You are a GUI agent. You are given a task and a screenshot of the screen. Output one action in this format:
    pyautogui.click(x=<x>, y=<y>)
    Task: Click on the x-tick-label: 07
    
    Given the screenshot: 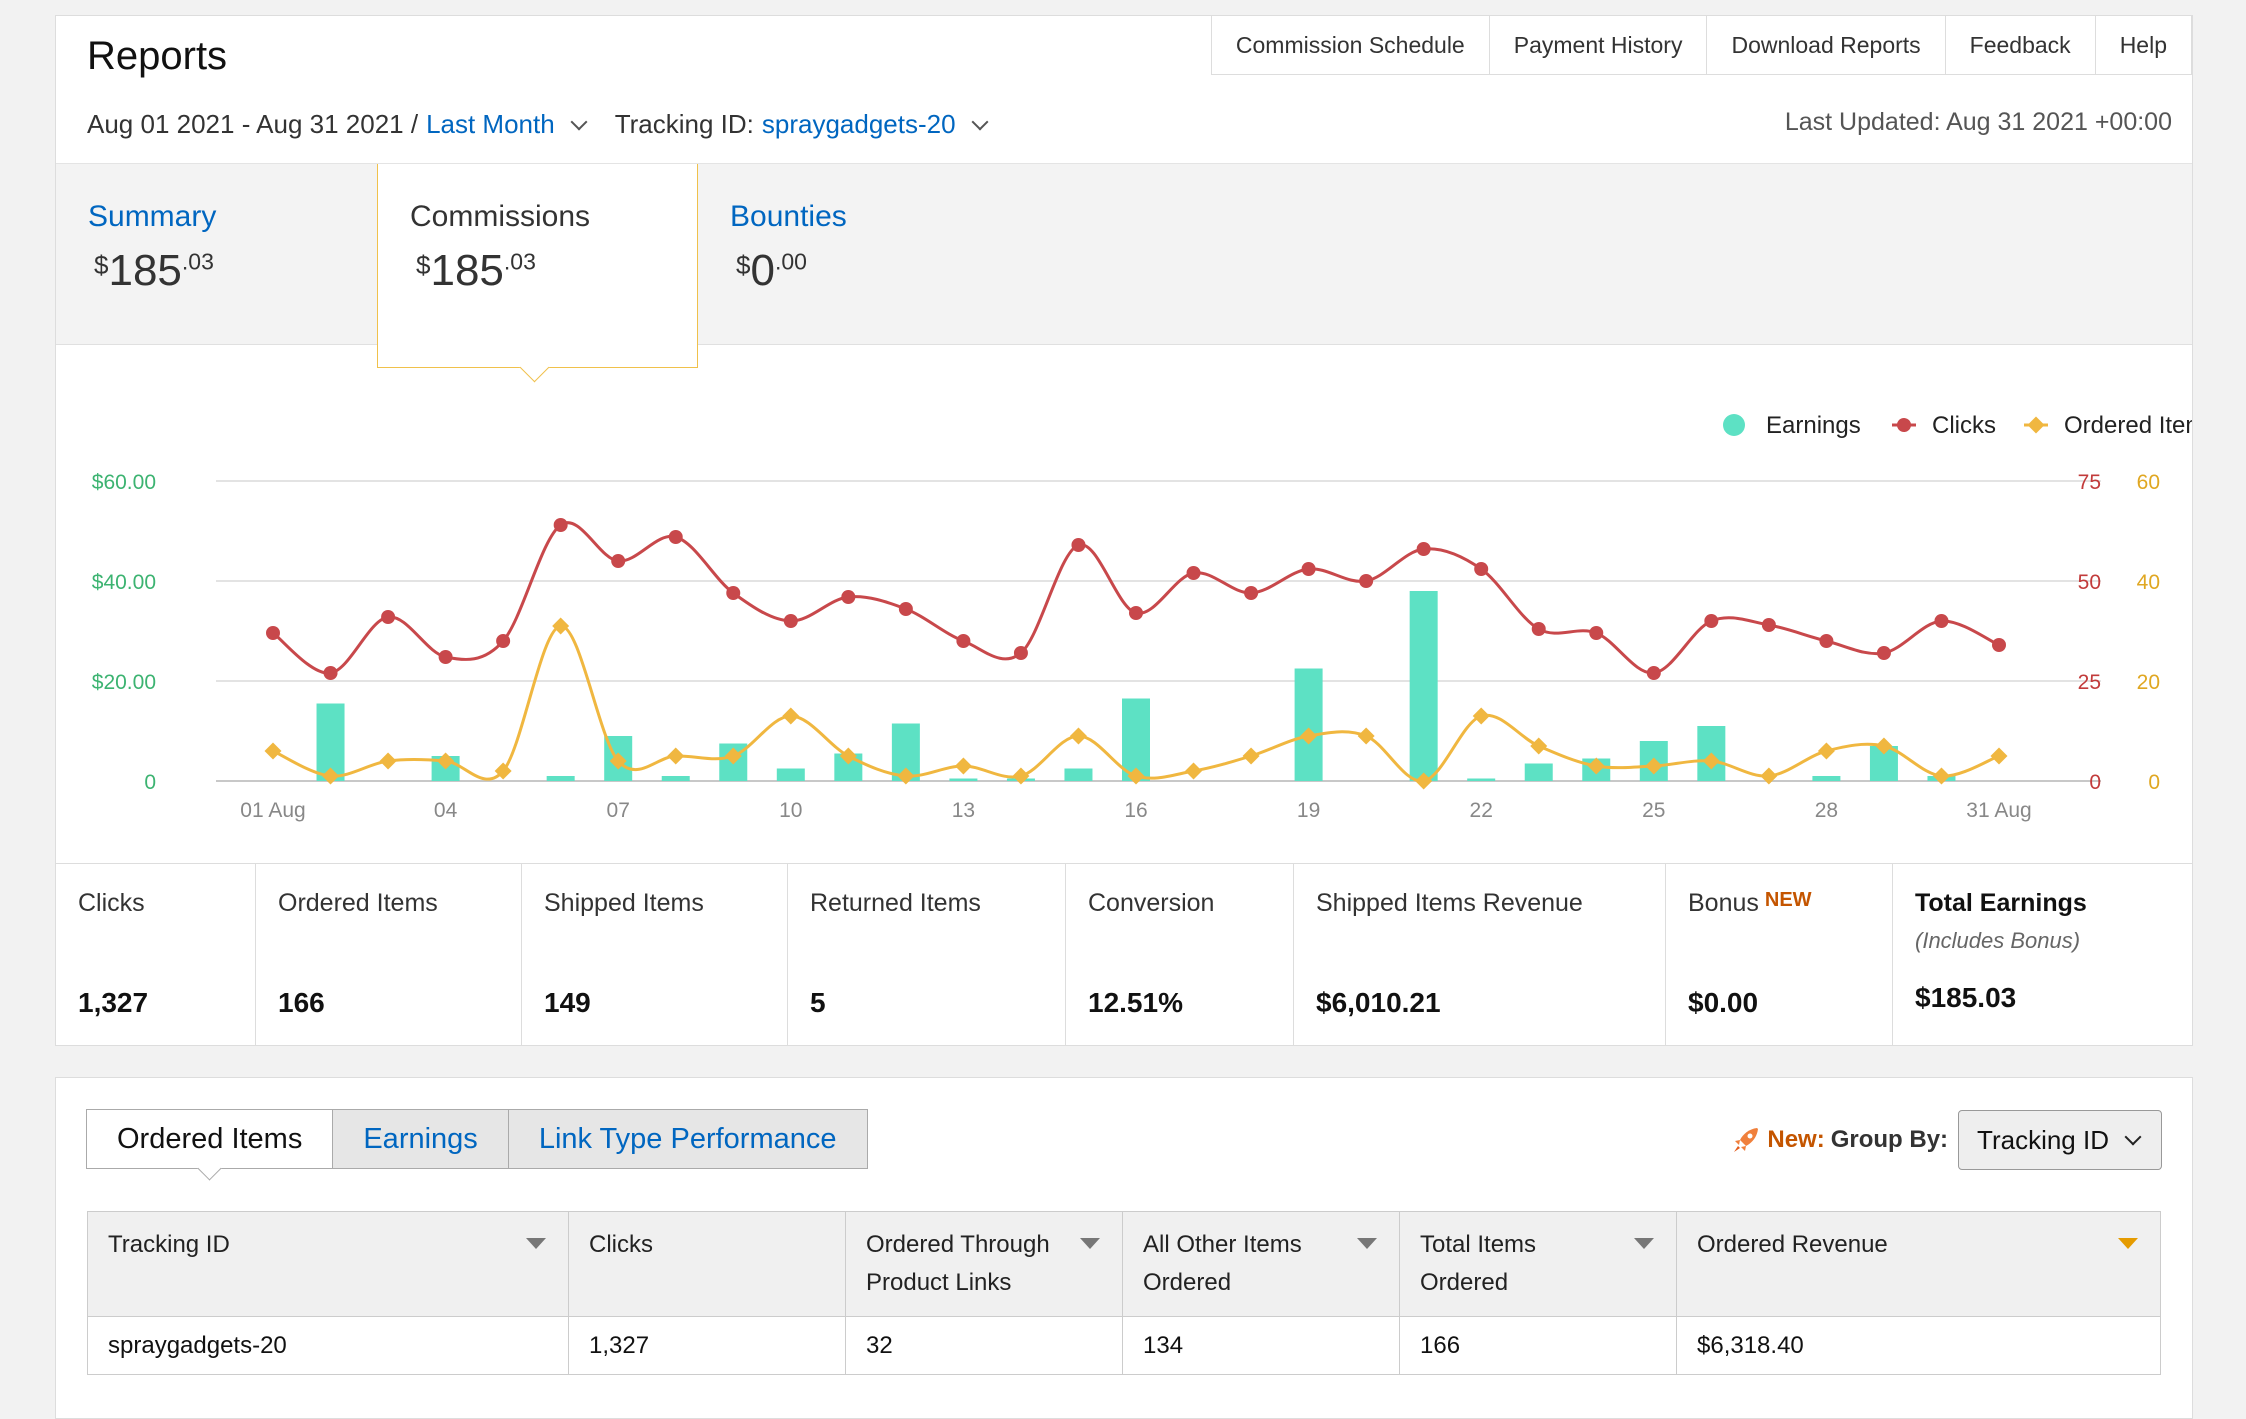 What is the action you would take?
    pyautogui.click(x=618, y=810)
    